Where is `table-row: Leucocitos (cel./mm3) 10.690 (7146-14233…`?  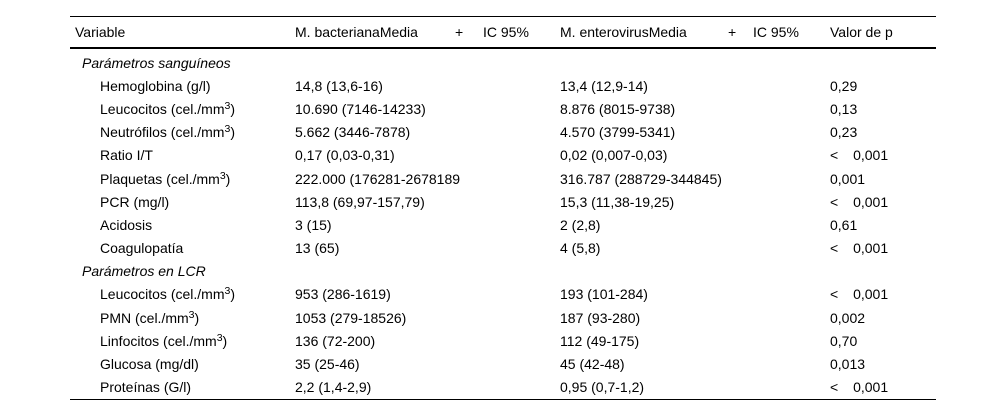 table-row: Leucocitos (cel./mm3) 10.690 (7146-14233… is located at coordinates (503, 108).